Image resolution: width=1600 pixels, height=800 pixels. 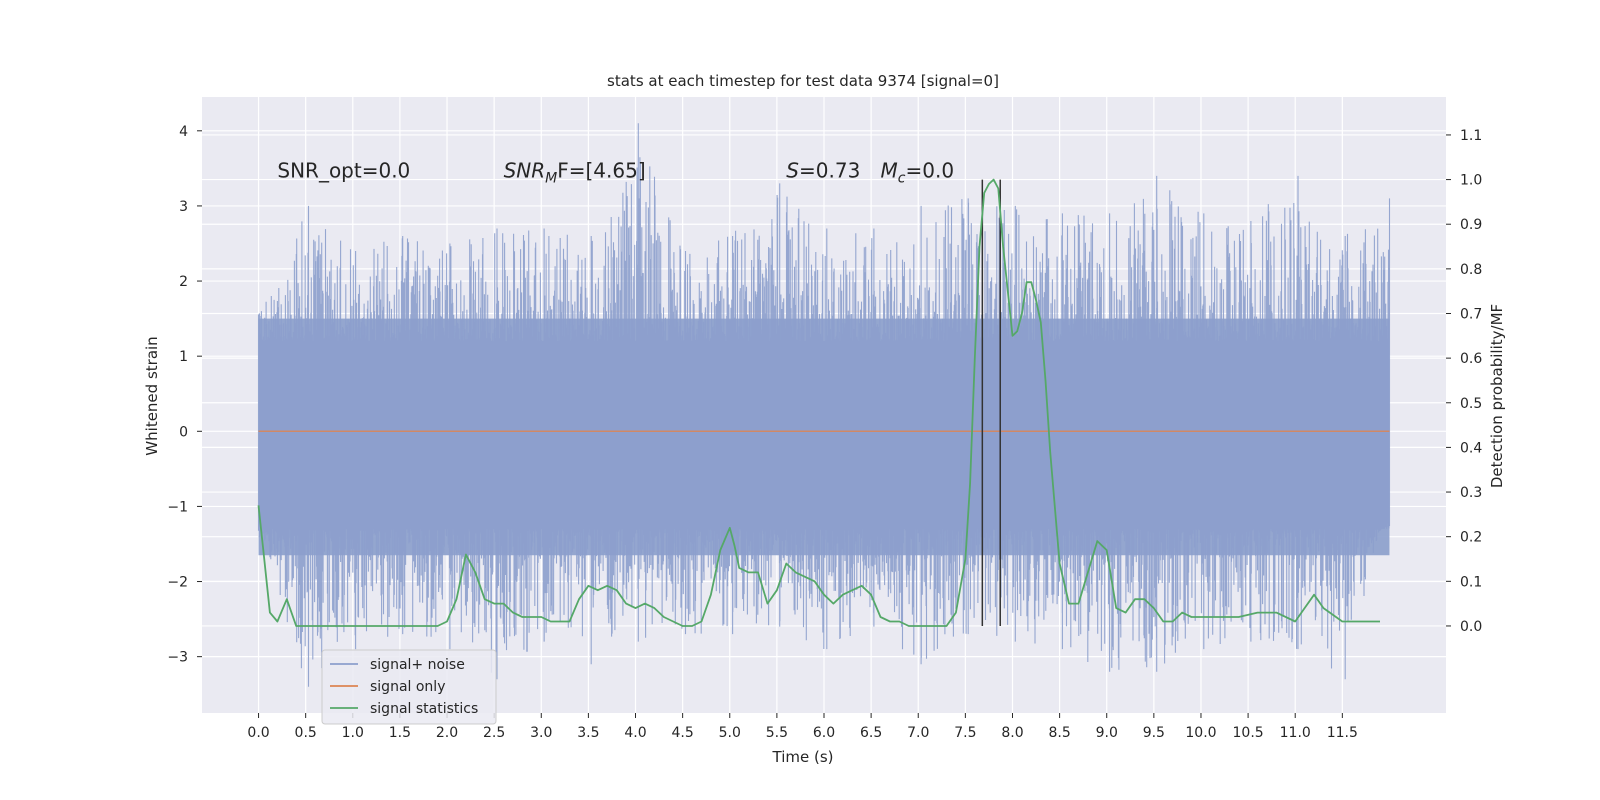 I want to click on y-right-axis-label: Detection probability/MF, so click(x=1497, y=396).